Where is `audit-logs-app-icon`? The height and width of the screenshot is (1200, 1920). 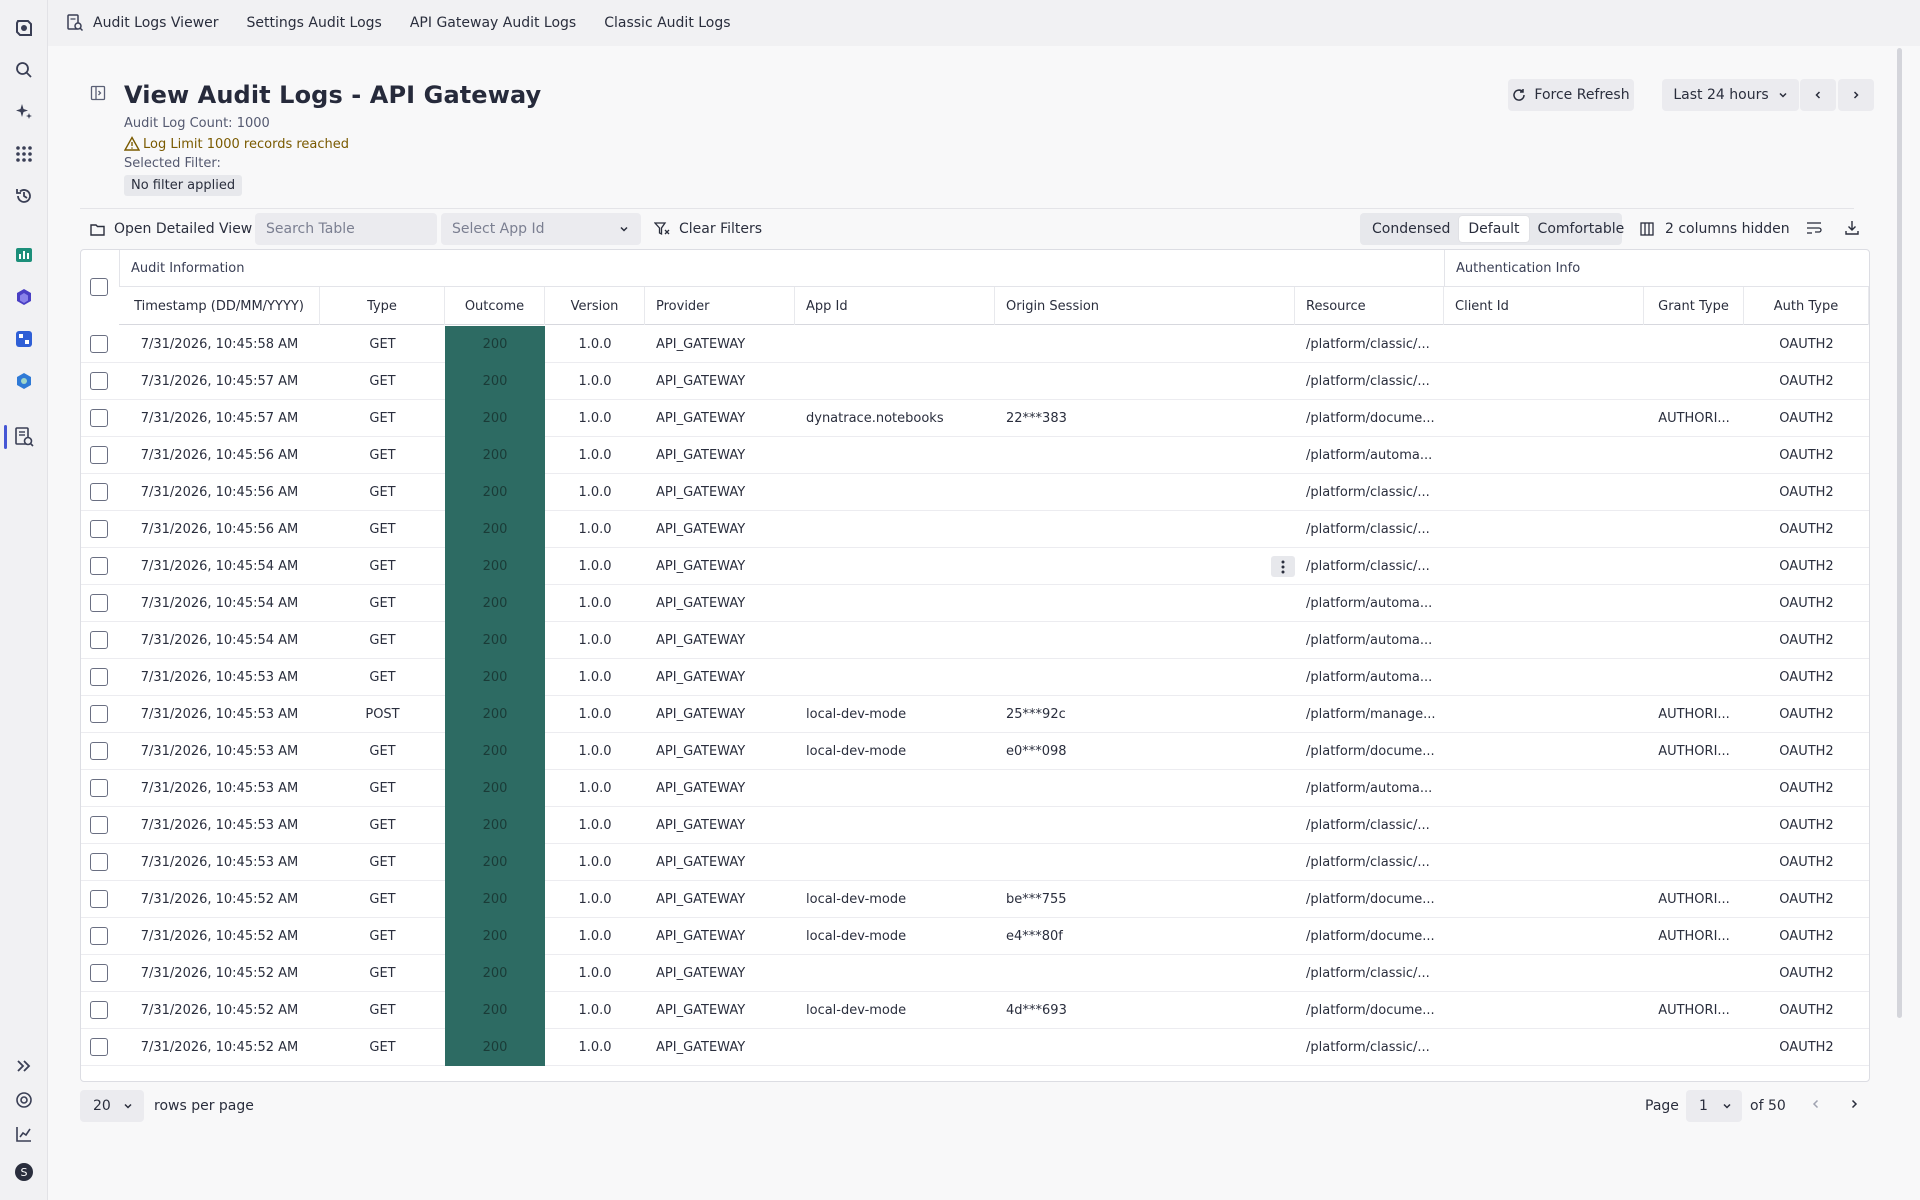
audit-logs-app-icon is located at coordinates (24, 437).